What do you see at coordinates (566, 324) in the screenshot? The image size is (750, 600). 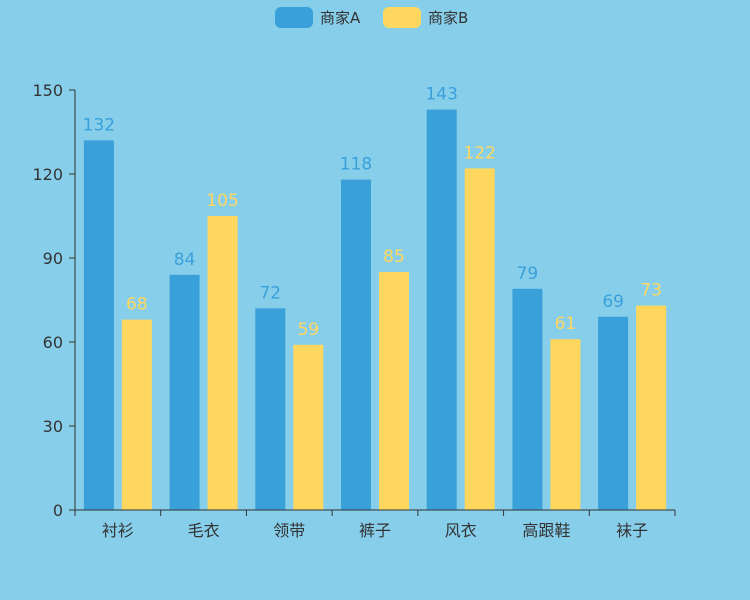 I see `data-label-series2-6: 61` at bounding box center [566, 324].